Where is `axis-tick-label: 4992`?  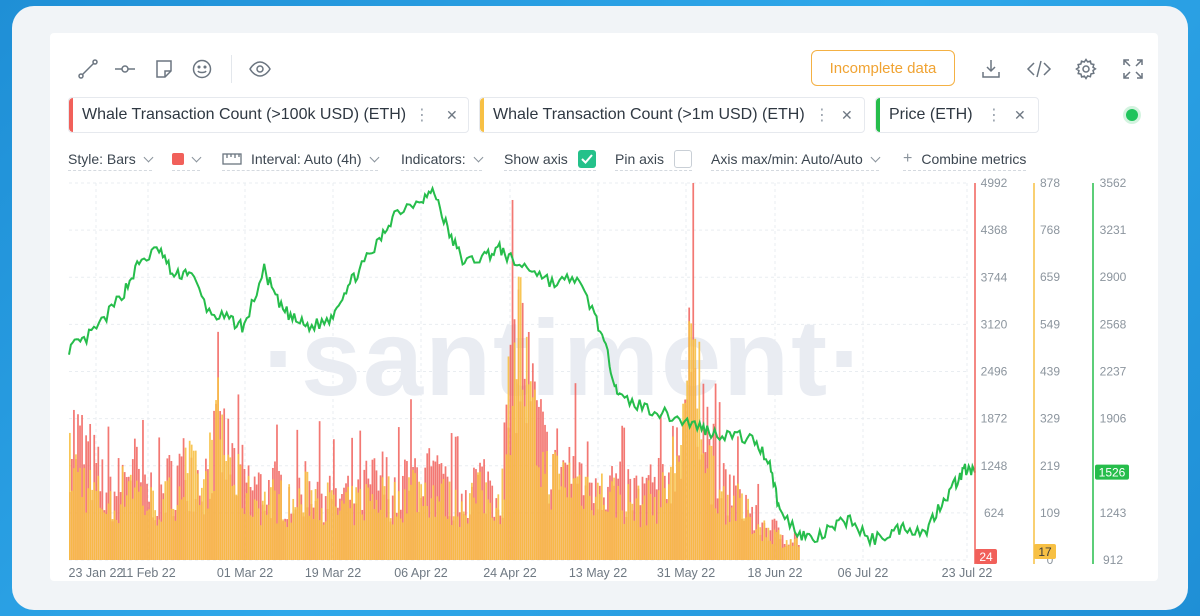
axis-tick-label: 4992 is located at coordinates (994, 183).